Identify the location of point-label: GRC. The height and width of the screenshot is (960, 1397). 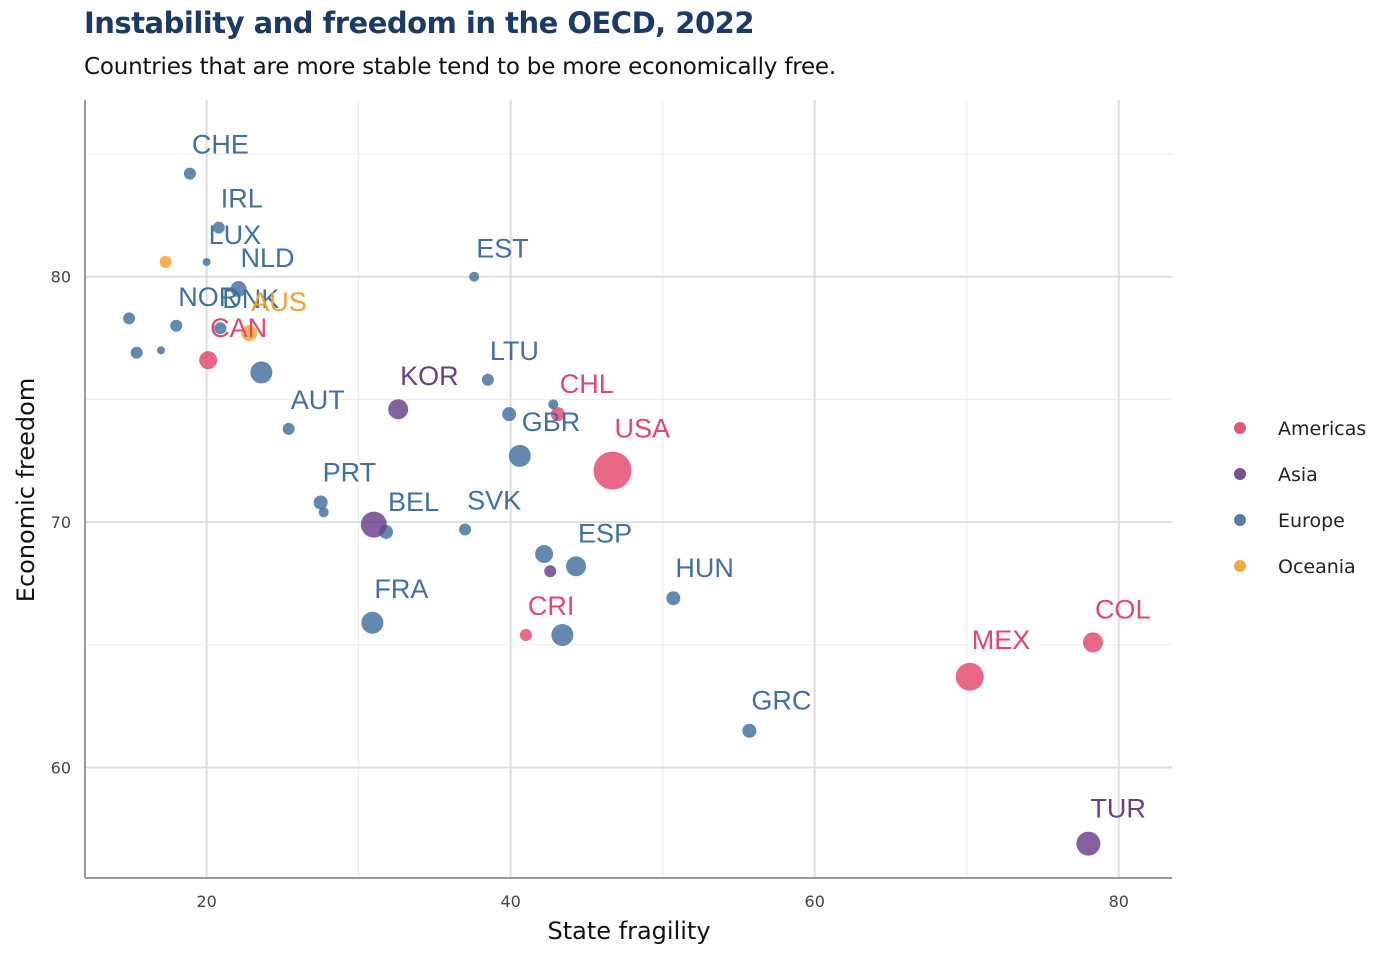
(781, 701).